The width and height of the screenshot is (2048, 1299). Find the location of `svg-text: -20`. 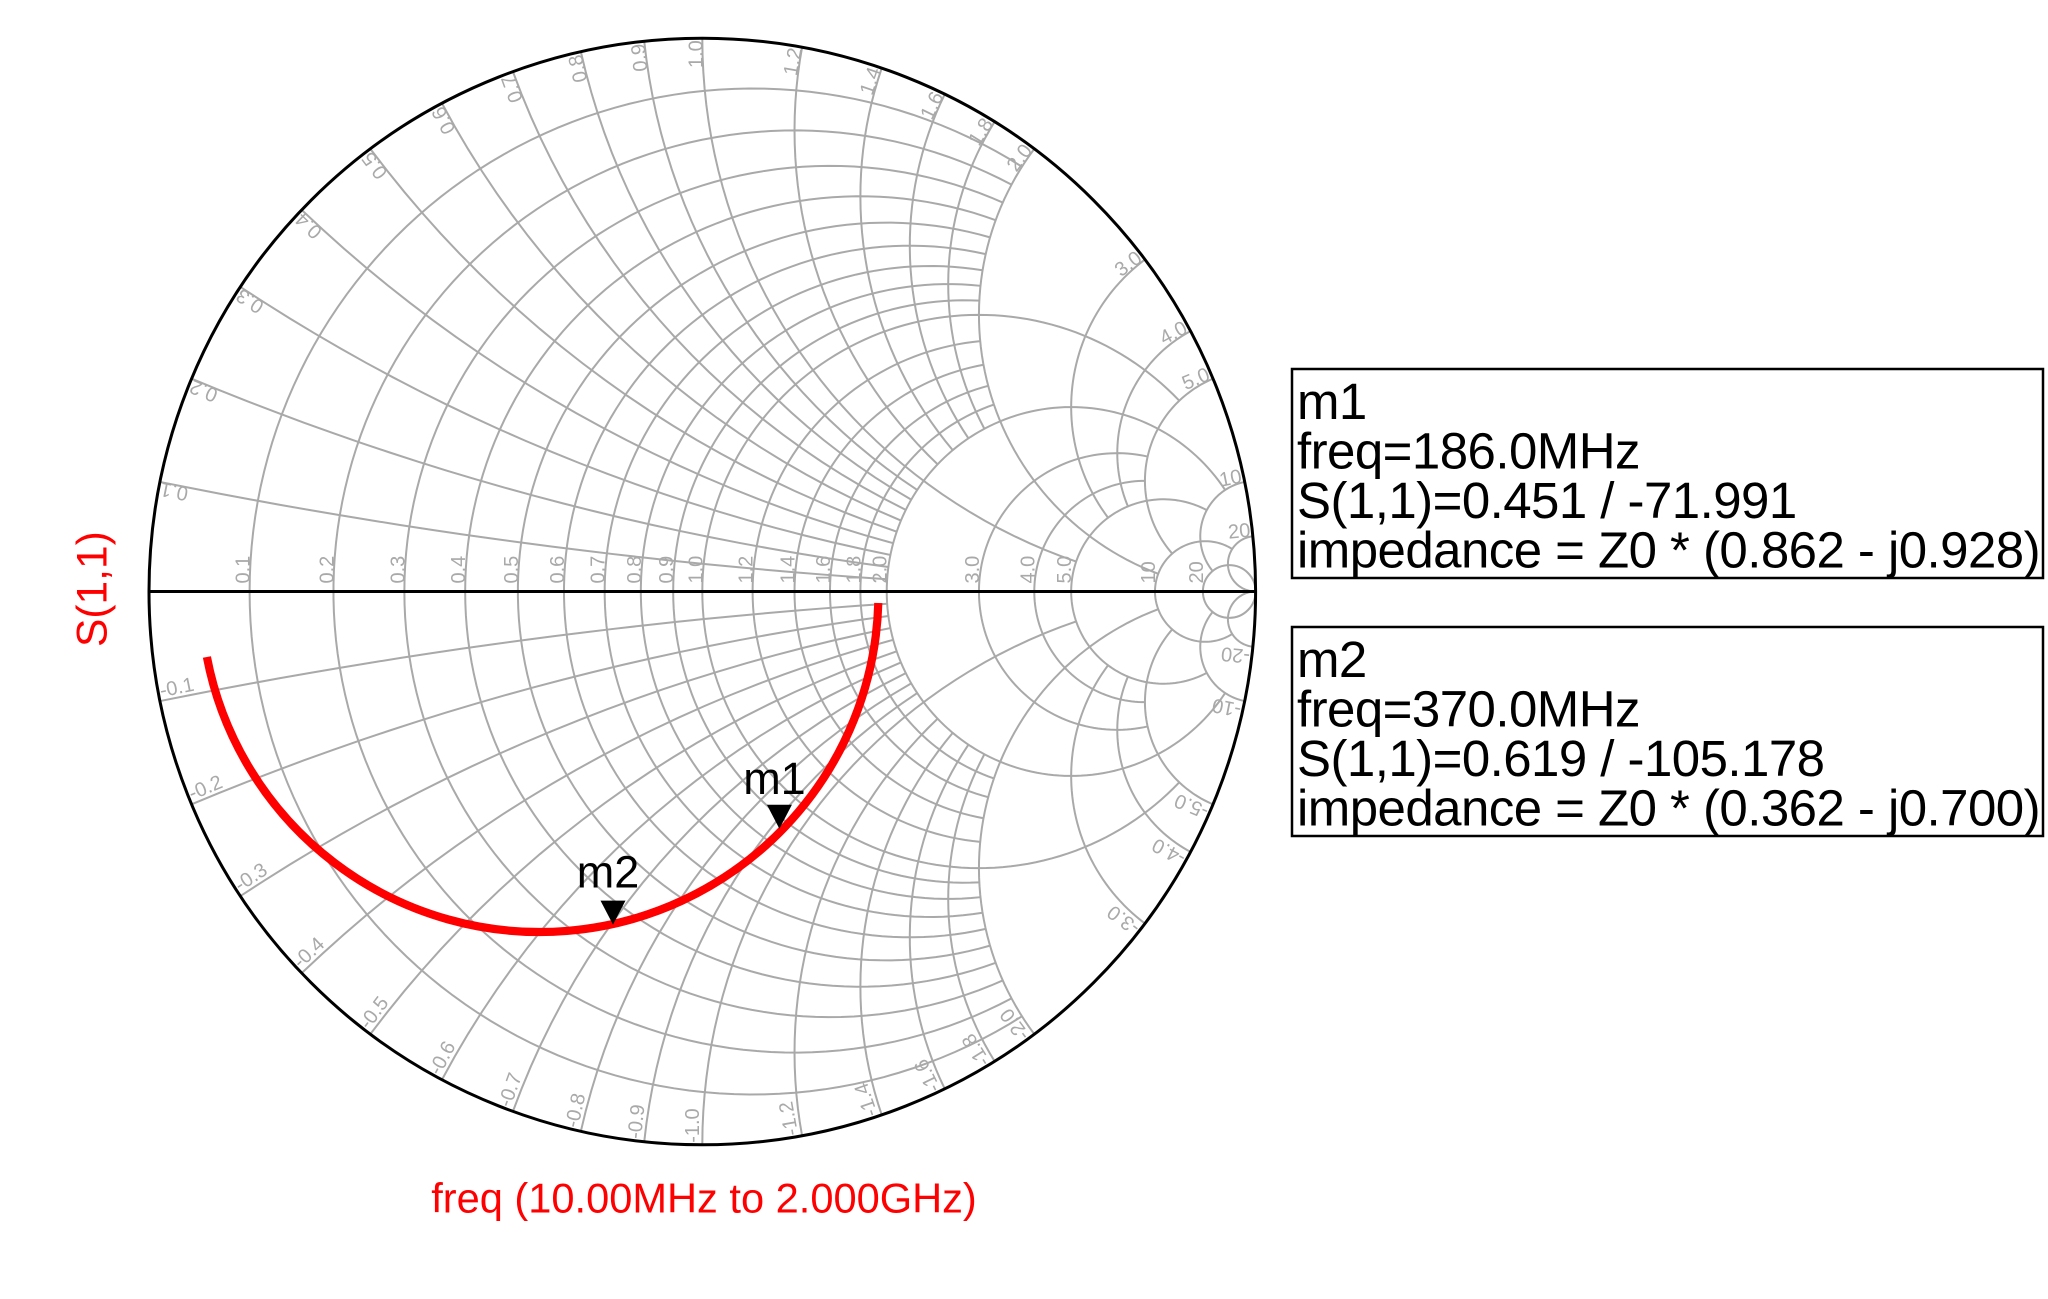

svg-text: -20 is located at coordinates (1235, 654).